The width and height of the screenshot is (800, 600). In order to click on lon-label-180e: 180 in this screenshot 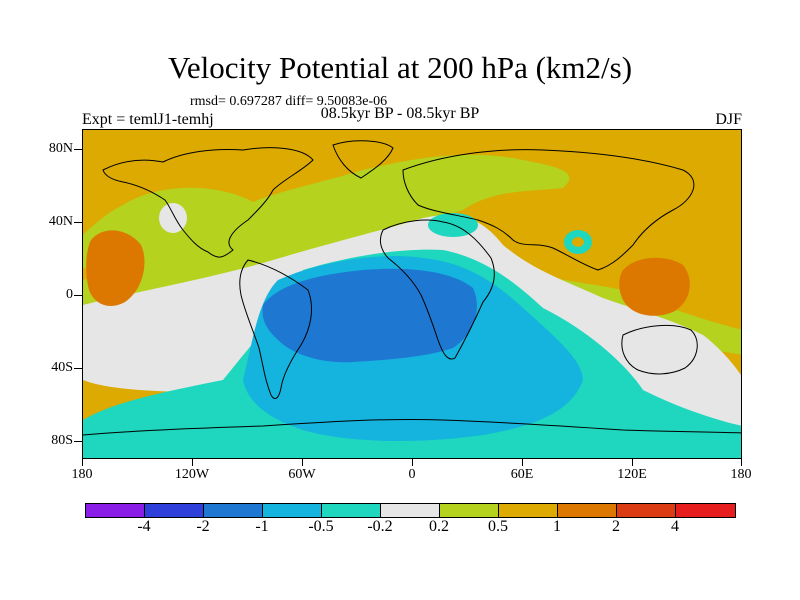, I will do `click(741, 474)`.